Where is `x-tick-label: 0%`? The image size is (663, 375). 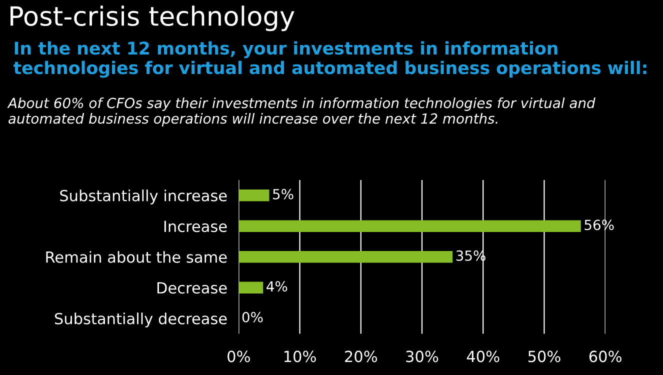 x-tick-label: 0% is located at coordinates (239, 356).